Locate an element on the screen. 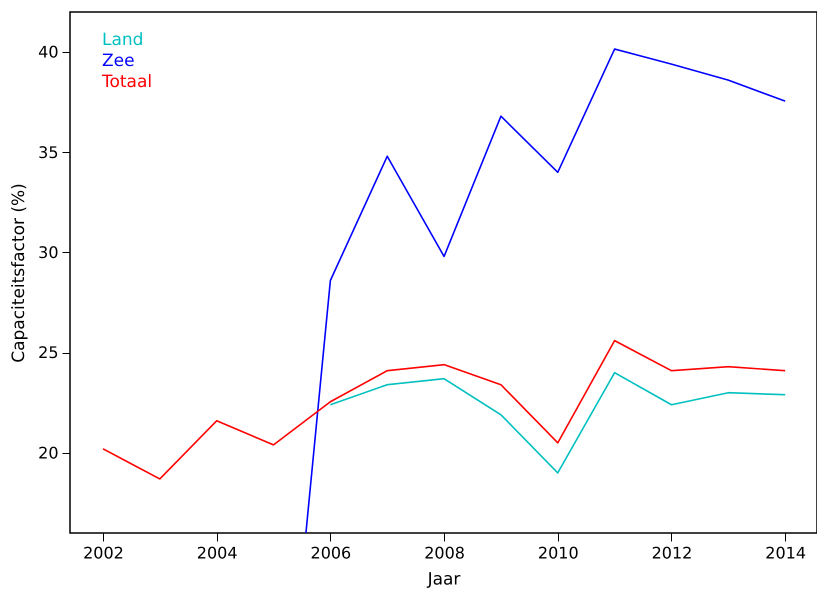 Image resolution: width=818 pixels, height=595 pixels. y-tick-label: 20 is located at coordinates (48, 452).